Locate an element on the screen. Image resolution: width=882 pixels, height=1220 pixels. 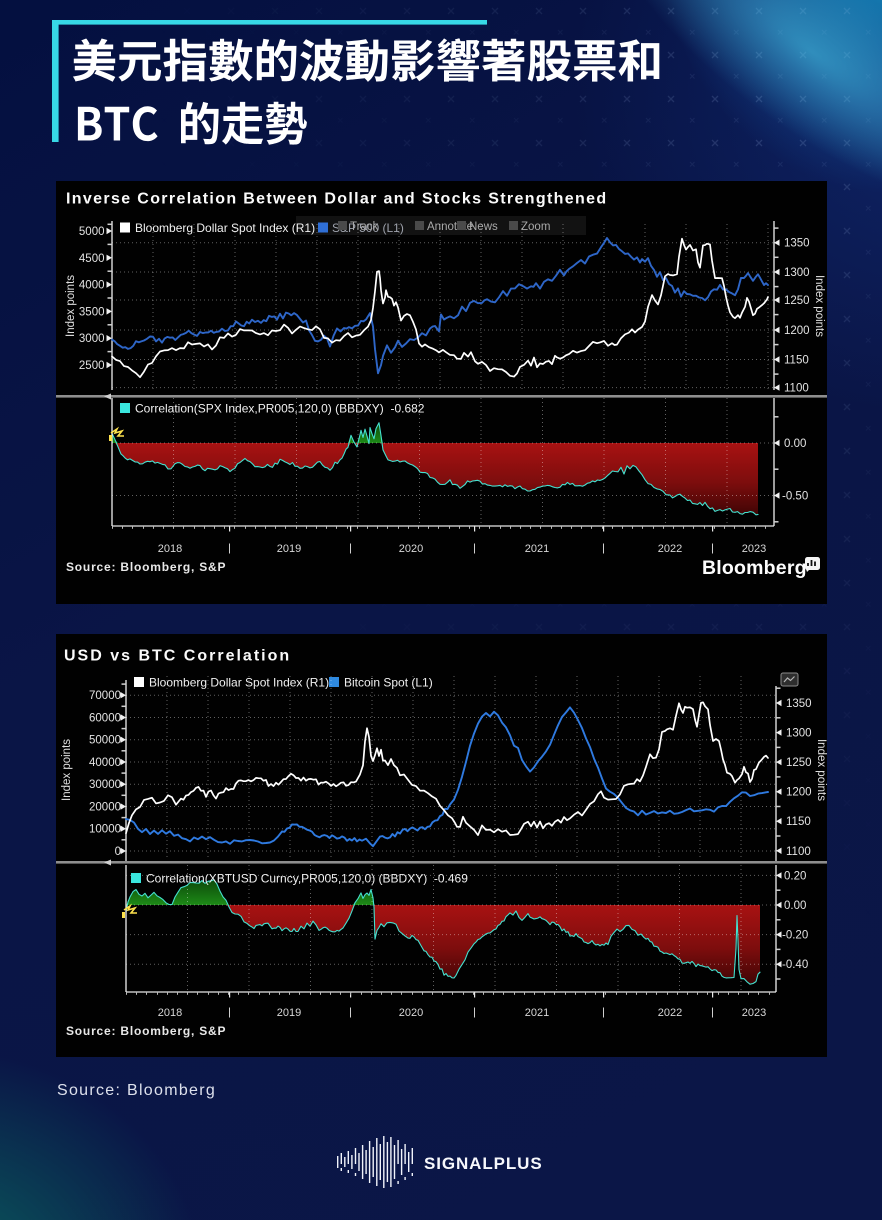
svg-text: 60000 is located at coordinates (105, 719).